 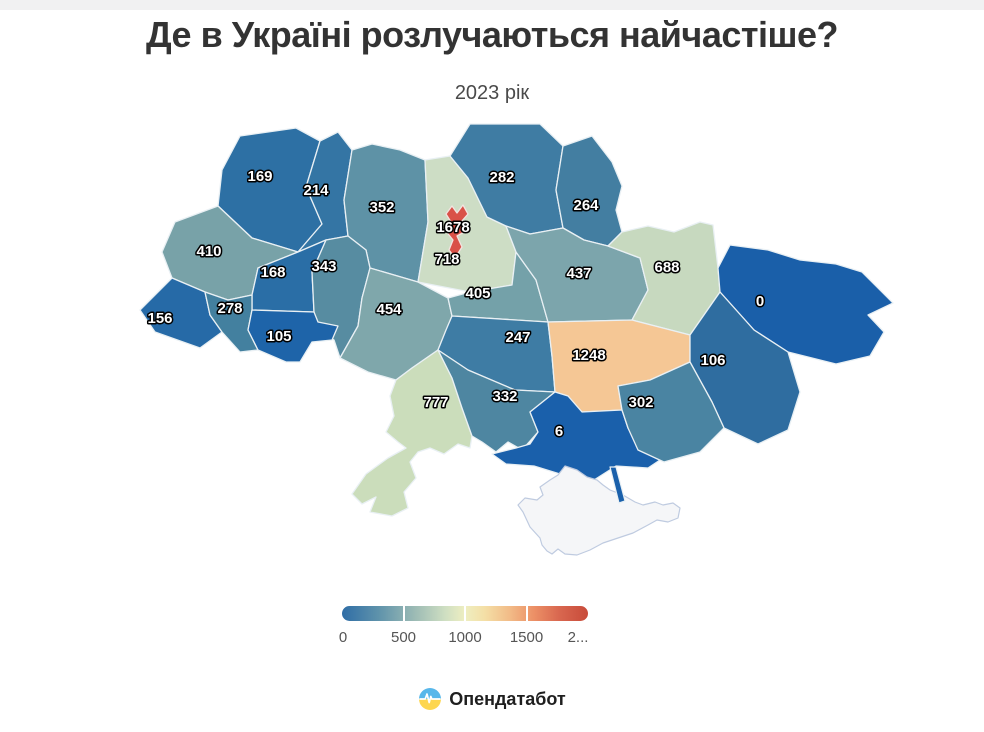 I want to click on region-value-label-sumy: 264, so click(x=586, y=205).